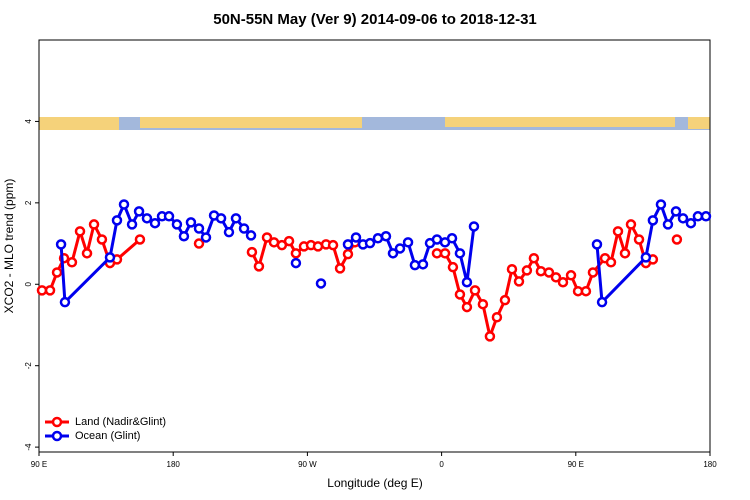  Describe the element at coordinates (28, 121) in the screenshot. I see `y-tick-label: 4` at that location.